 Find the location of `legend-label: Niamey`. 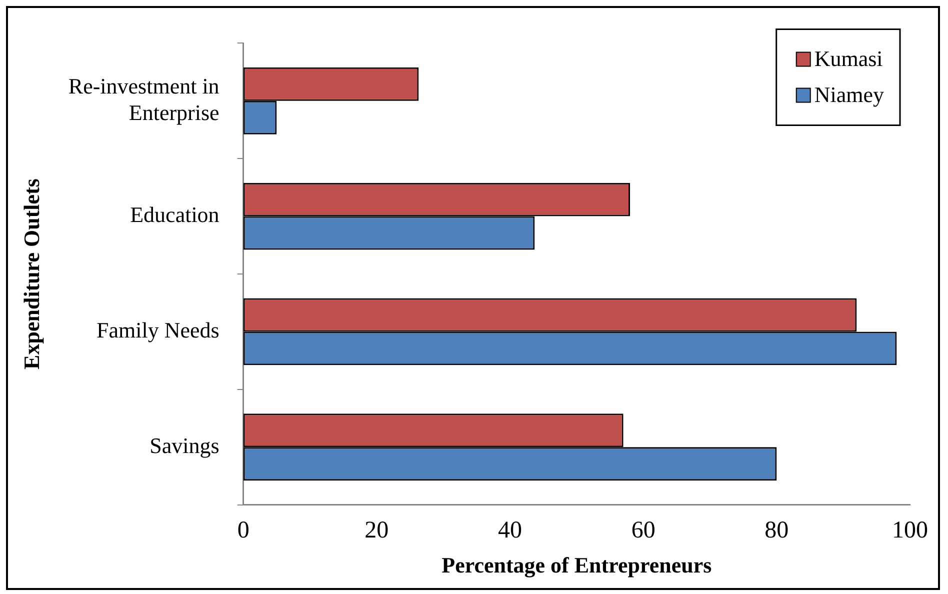

legend-label: Niamey is located at coordinates (849, 94).